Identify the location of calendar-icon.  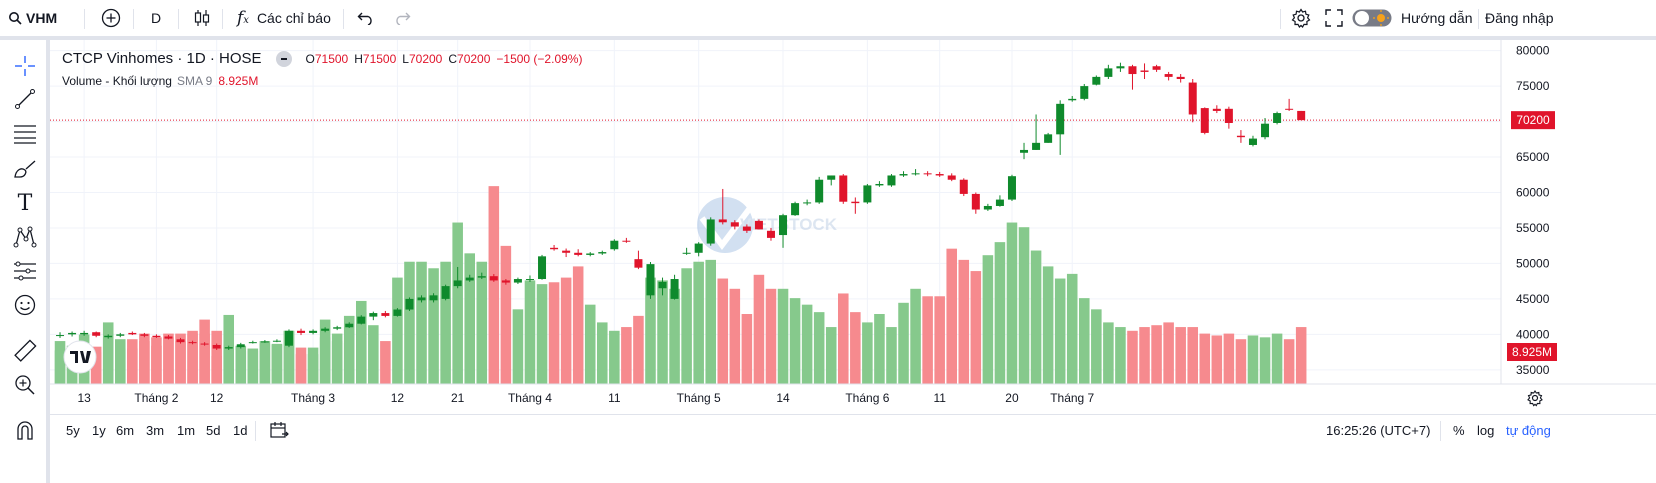
(279, 430).